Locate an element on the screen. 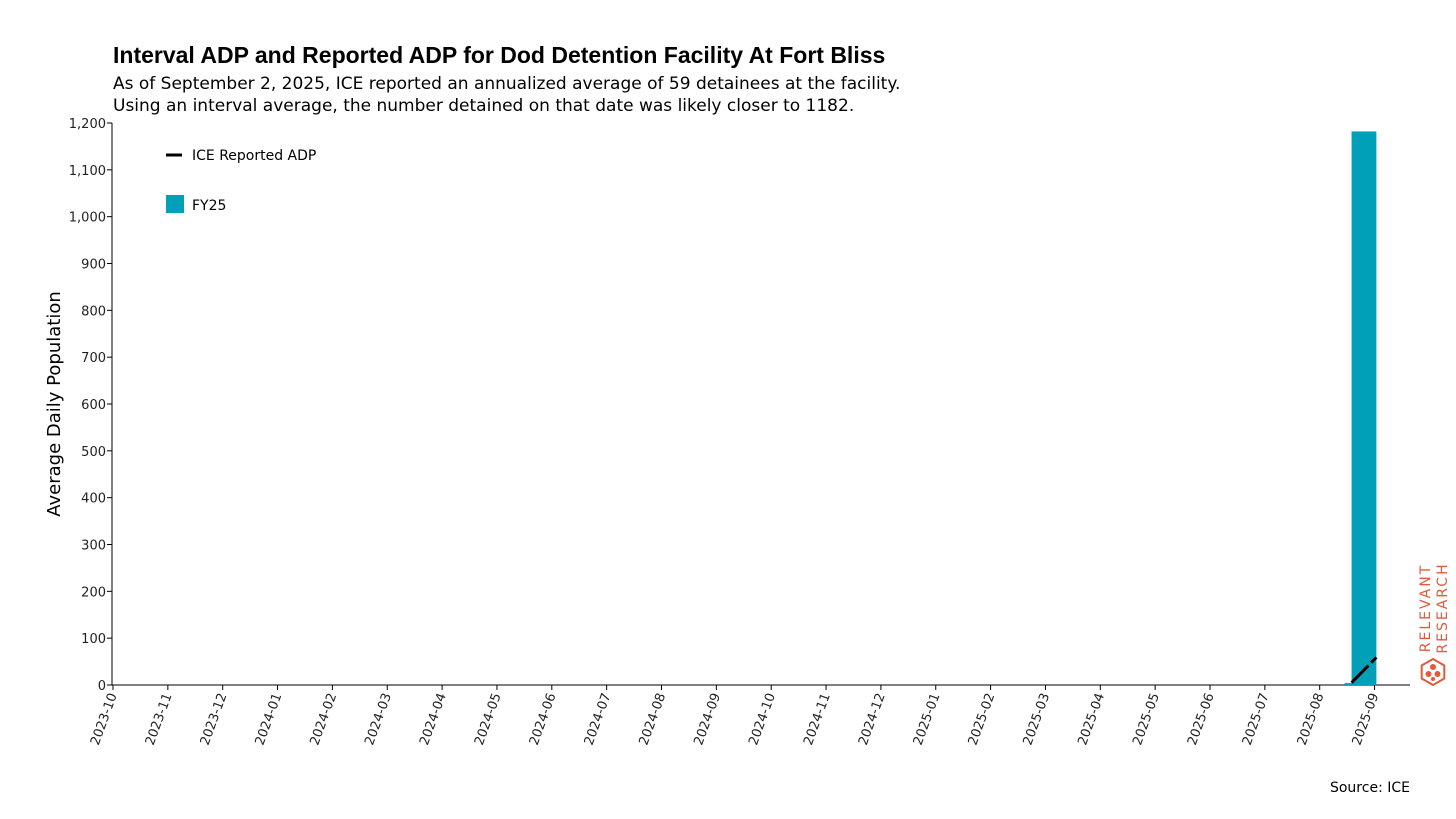 The image size is (1456, 819). legend-label-ice-reported-adp: ICE Reported ADP is located at coordinates (254, 156).